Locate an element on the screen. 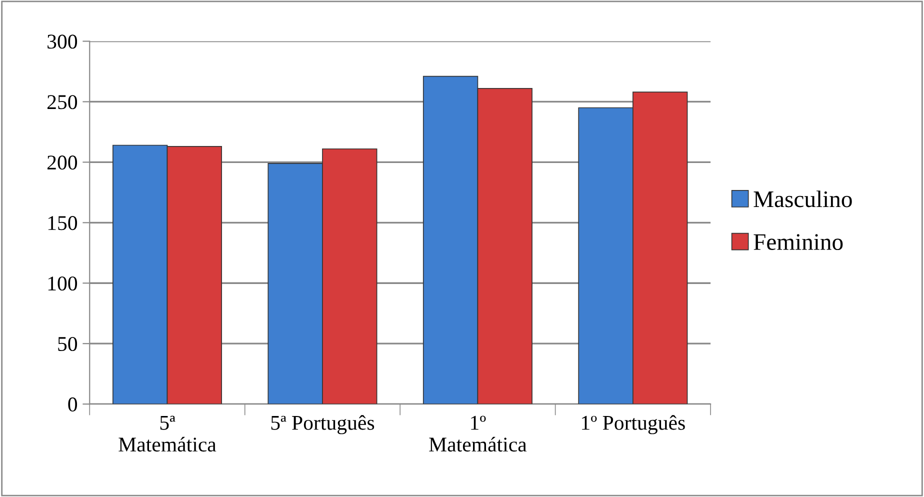  y-tick-label: 200 is located at coordinates (62, 163).